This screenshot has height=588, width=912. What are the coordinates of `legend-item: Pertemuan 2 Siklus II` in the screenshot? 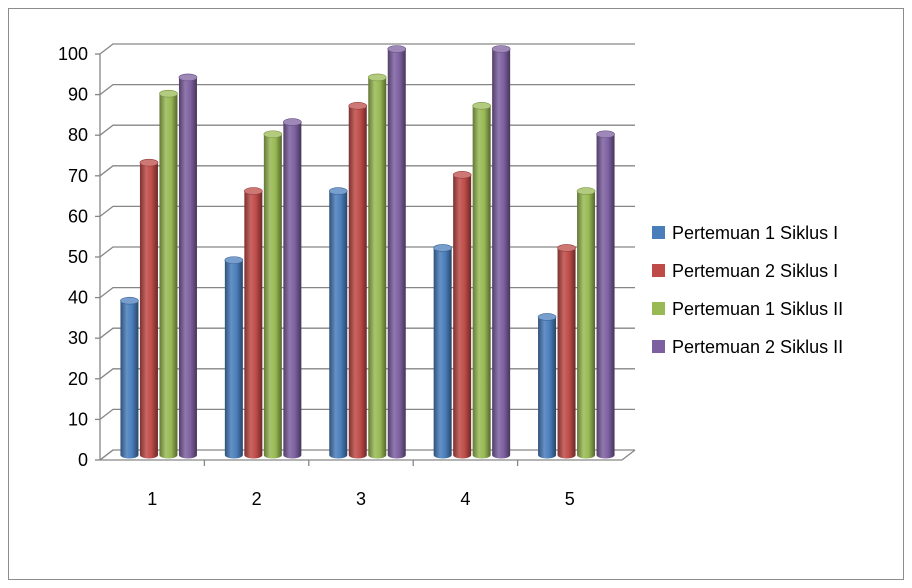 It's located at (747, 347).